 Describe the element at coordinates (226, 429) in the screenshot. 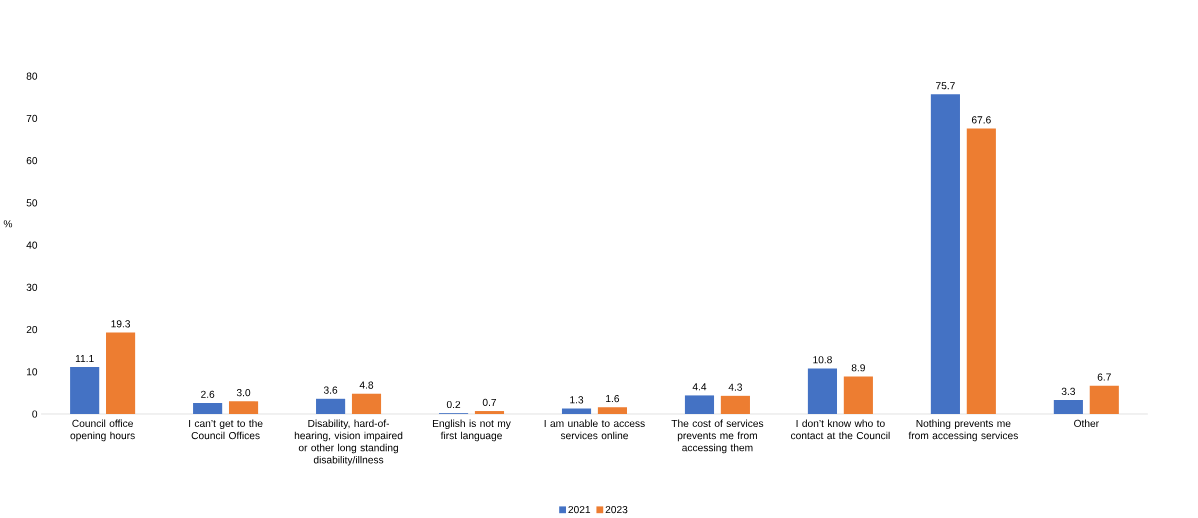

I see `x-tick-label: I can’t get to the Council Offices` at that location.